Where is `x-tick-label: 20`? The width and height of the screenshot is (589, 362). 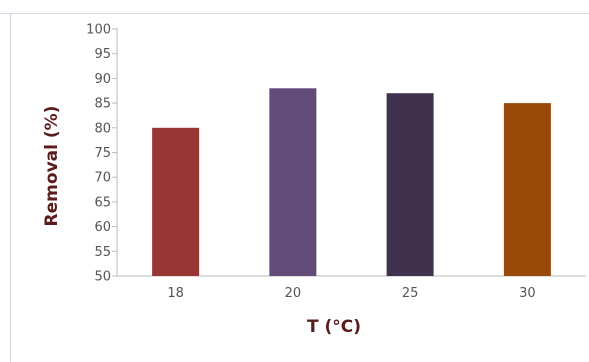
x-tick-label: 20 is located at coordinates (293, 293).